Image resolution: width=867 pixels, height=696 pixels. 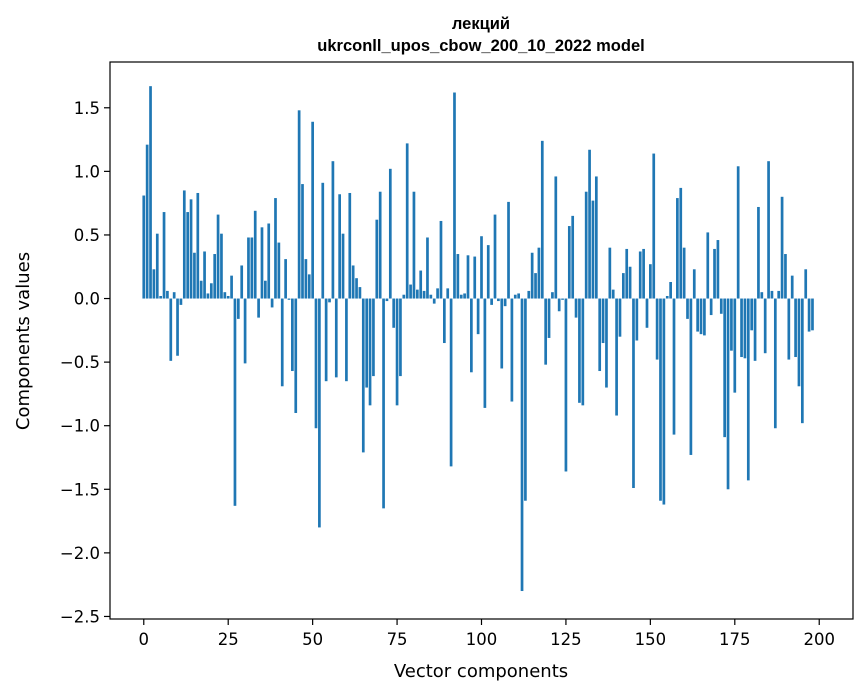 What do you see at coordinates (480, 46) in the screenshot?
I see `chart-title-line-2: ukrconll_upos_cbow_200_10_2022 model` at bounding box center [480, 46].